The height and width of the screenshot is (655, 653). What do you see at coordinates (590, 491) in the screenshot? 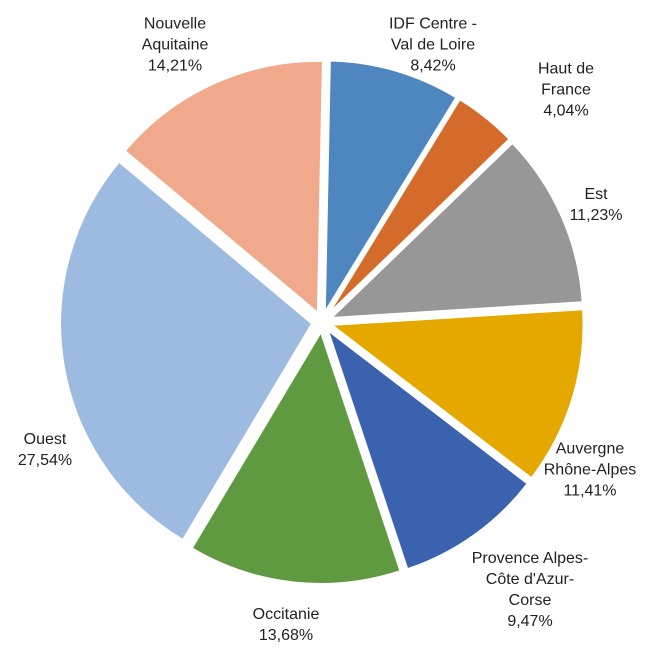
I see `value-label: 11,41%` at bounding box center [590, 491].